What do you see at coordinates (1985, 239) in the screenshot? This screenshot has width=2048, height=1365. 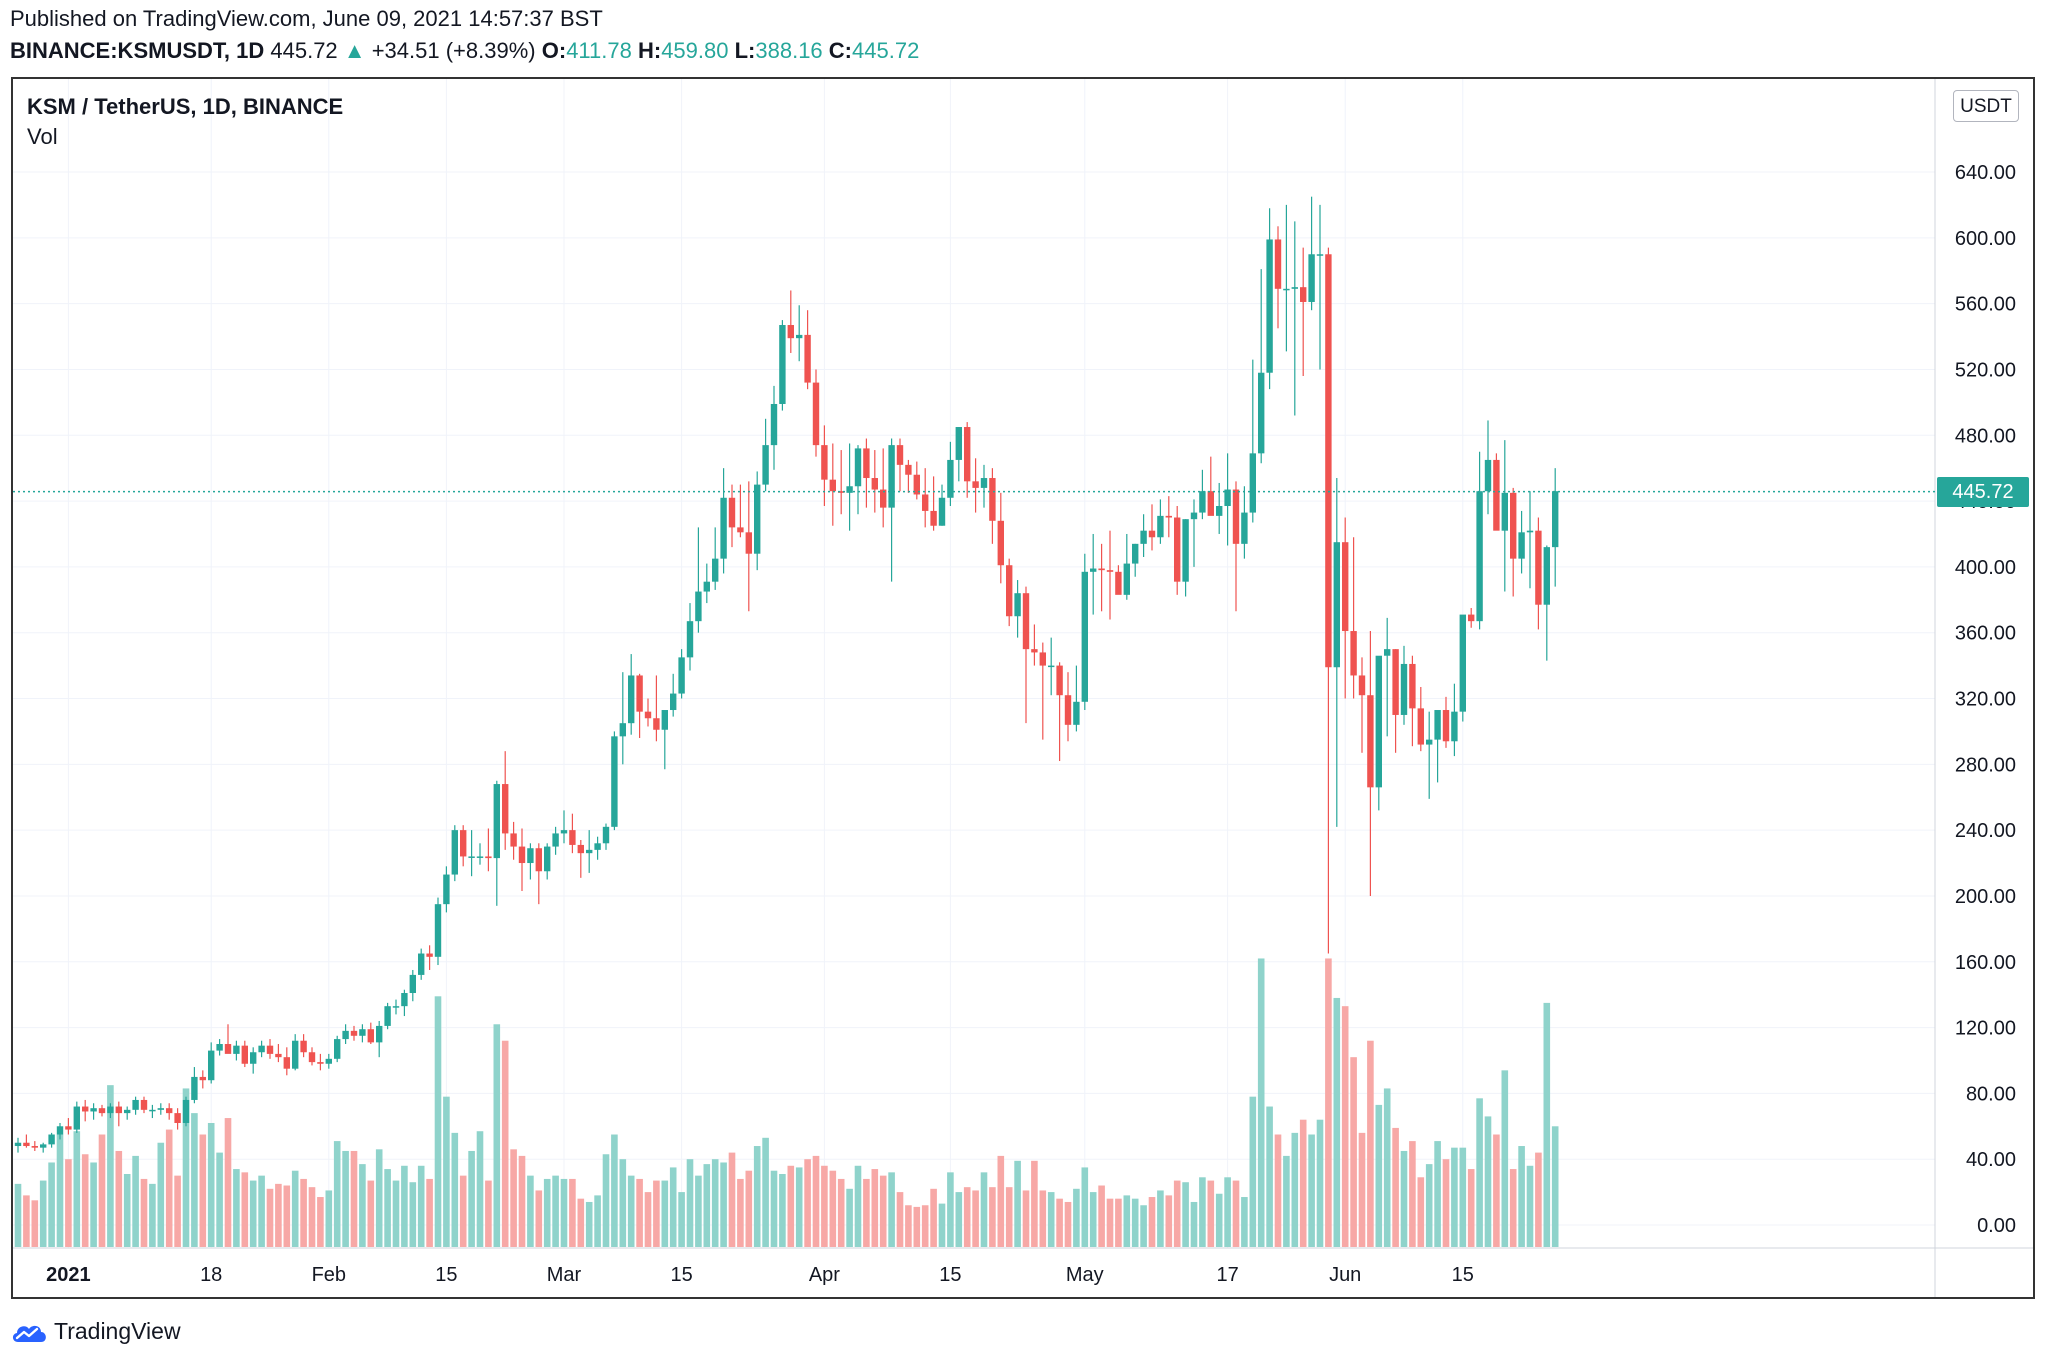 I see `y-tick-label: 600.00` at bounding box center [1985, 239].